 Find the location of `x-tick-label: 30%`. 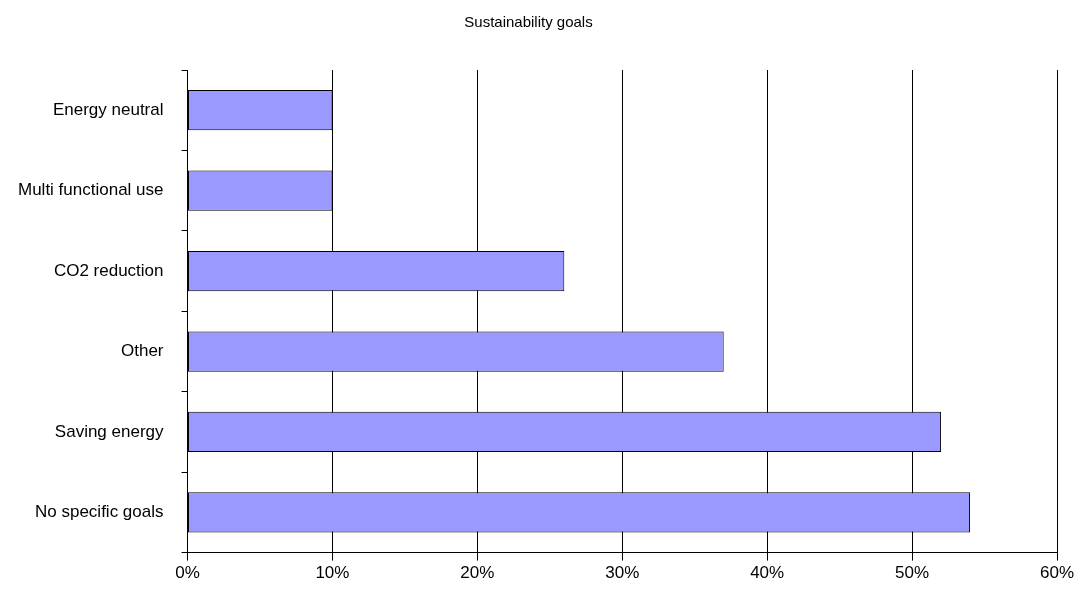

x-tick-label: 30% is located at coordinates (622, 573).